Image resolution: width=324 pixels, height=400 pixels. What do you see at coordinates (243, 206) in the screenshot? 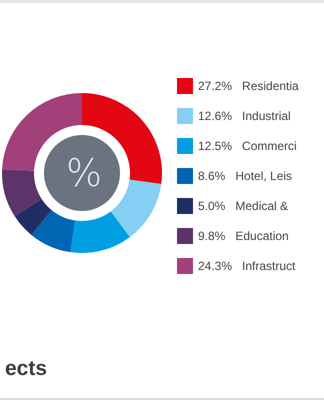
I see `legend-label: 5.0% Medical &` at bounding box center [243, 206].